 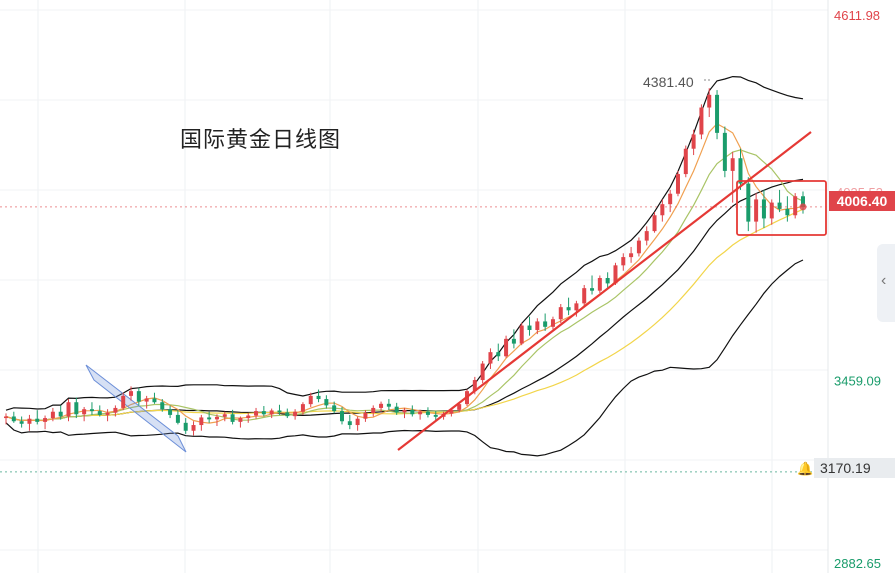 What do you see at coordinates (136, 408) in the screenshot?
I see `channel-band` at bounding box center [136, 408].